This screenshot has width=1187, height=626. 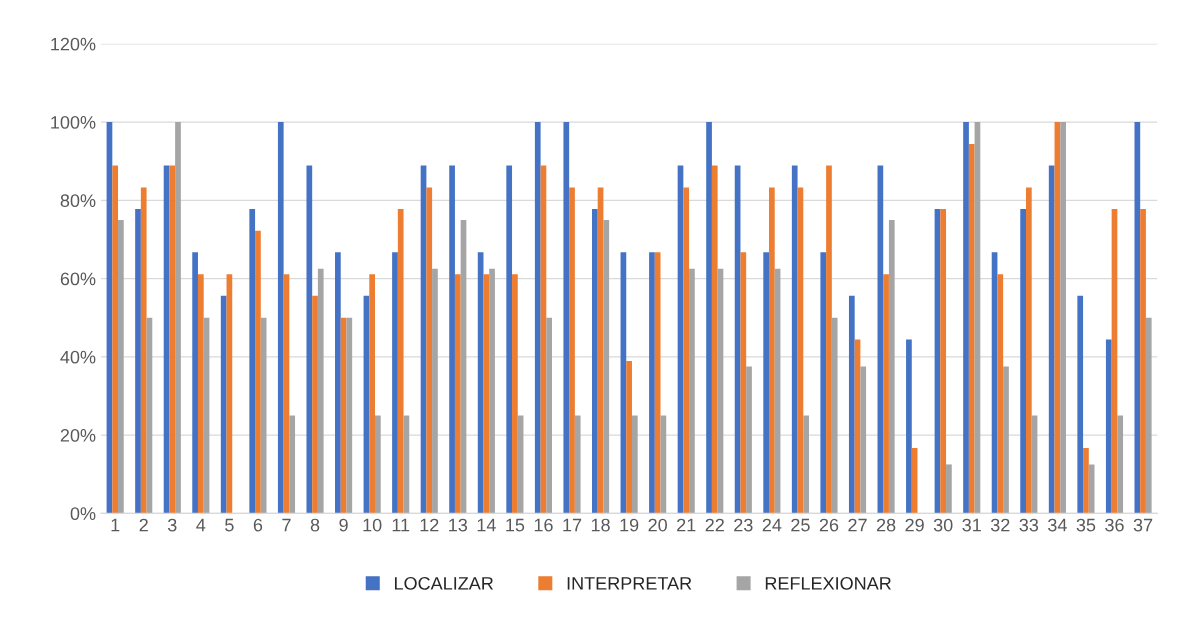 I want to click on x-tick-label: 15, so click(x=515, y=525).